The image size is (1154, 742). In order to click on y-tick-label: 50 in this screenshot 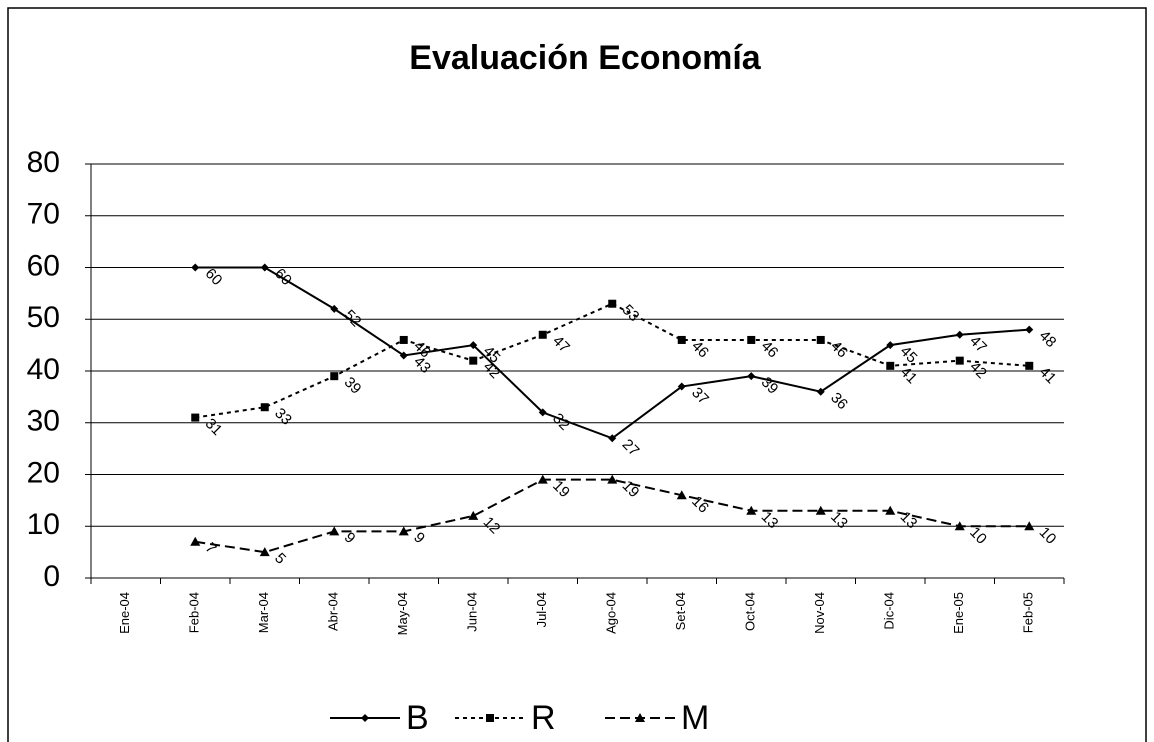, I will do `click(43, 317)`.